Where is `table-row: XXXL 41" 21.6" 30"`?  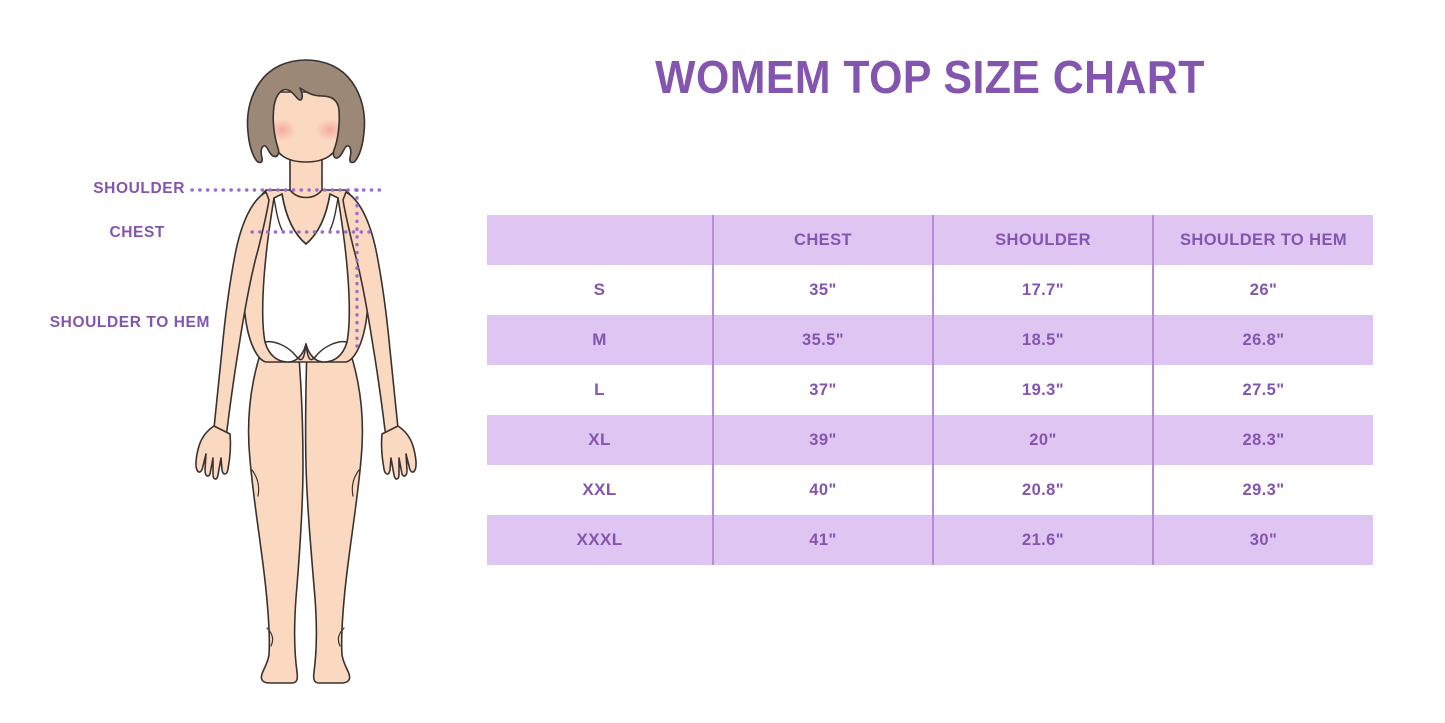
table-row: XXXL 41" 21.6" 30" is located at coordinates (930, 540).